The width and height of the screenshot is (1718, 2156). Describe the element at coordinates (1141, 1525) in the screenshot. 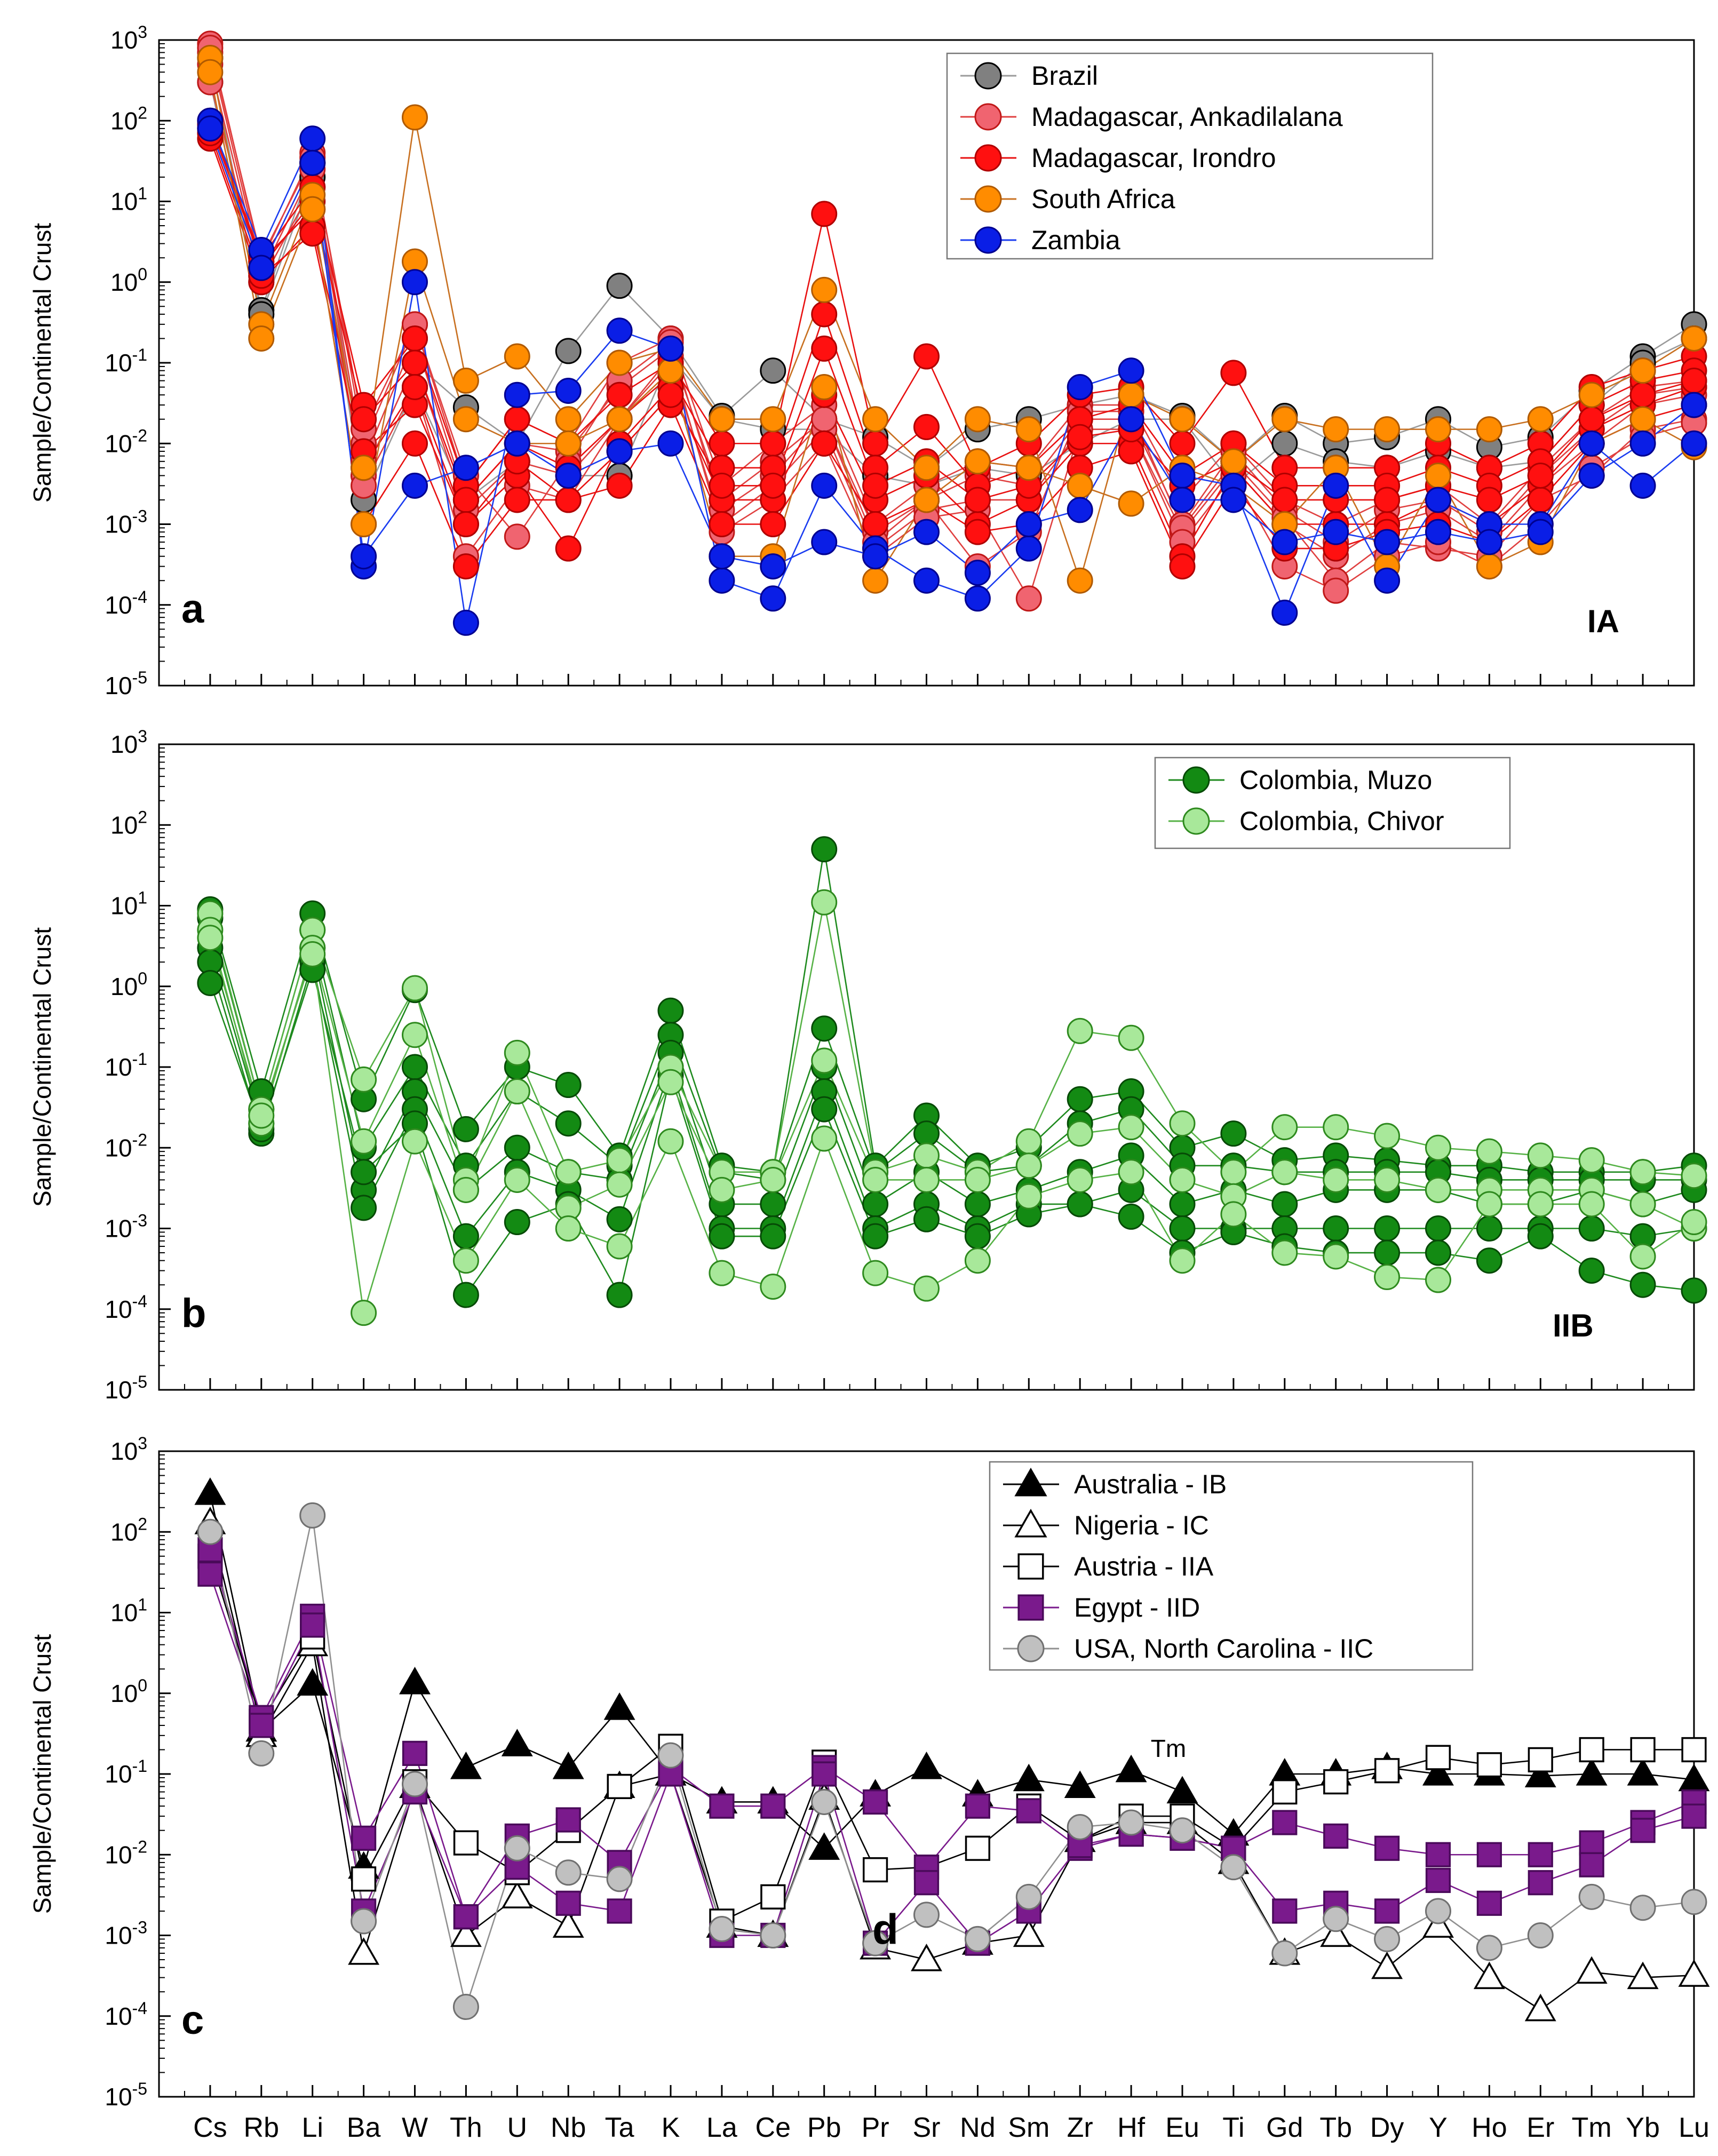

I see `legend-entry: Nigeria - IC` at that location.